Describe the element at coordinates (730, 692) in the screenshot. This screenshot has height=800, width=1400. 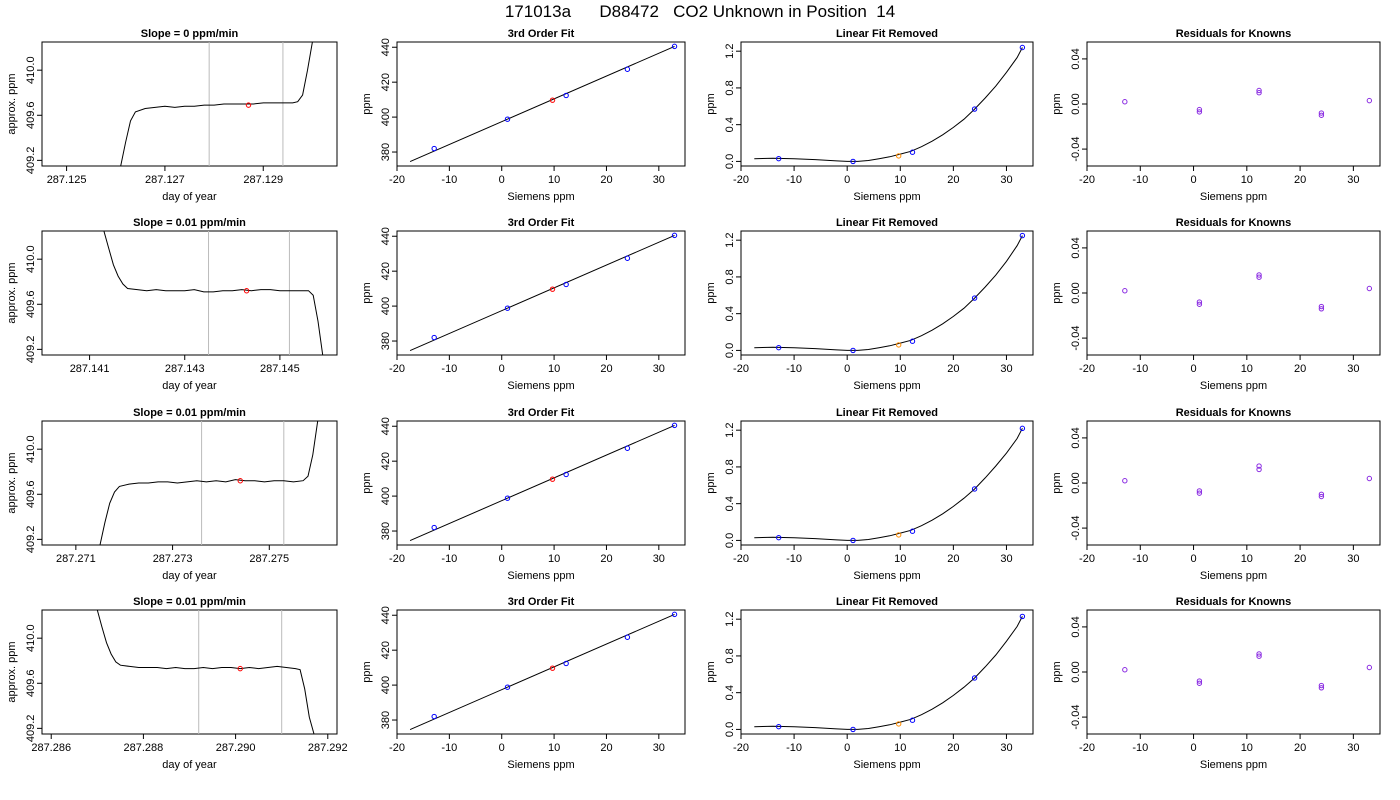
I see `row3-linear-removed-ytick-label: 0.4` at that location.